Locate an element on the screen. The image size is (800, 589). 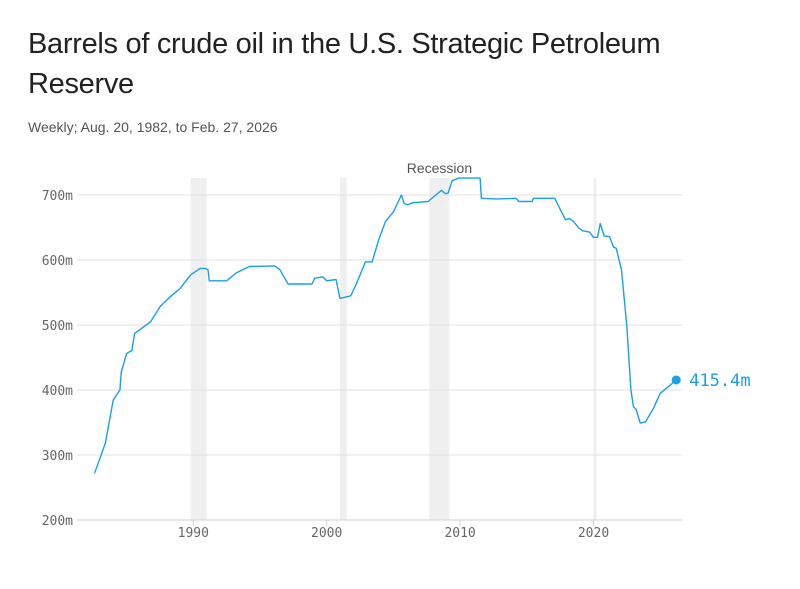
y-tick-label: 200m is located at coordinates (57, 521).